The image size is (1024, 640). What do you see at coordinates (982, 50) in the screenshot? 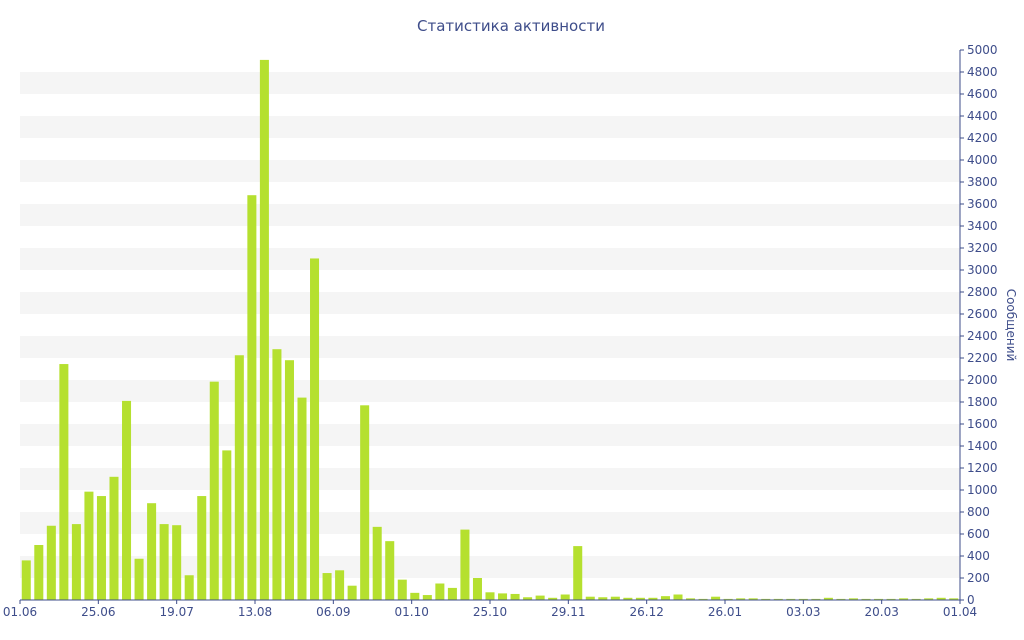
I see `y-tick-label: 5000` at bounding box center [982, 50].